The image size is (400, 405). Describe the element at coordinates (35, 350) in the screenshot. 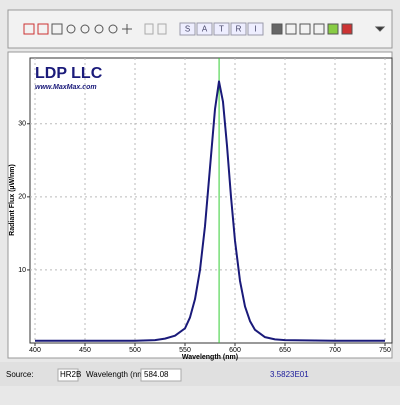

I see `x-tick-label: 400` at that location.